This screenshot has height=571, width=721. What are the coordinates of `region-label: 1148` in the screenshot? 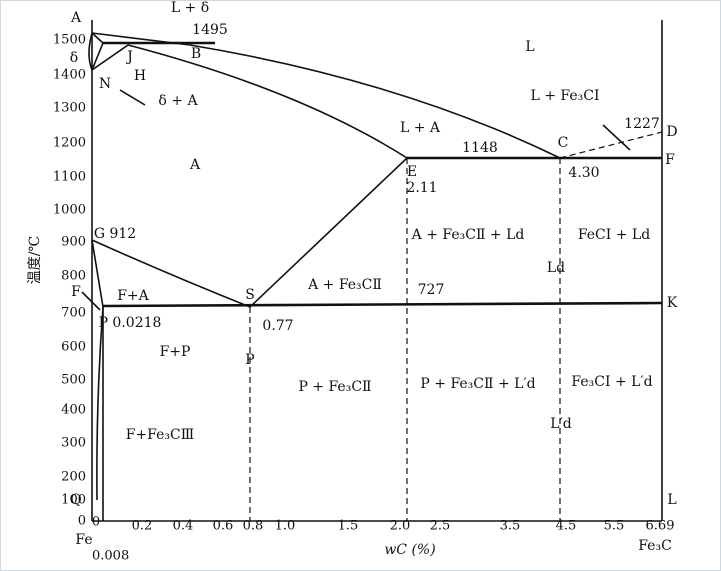 It's located at (480, 148).